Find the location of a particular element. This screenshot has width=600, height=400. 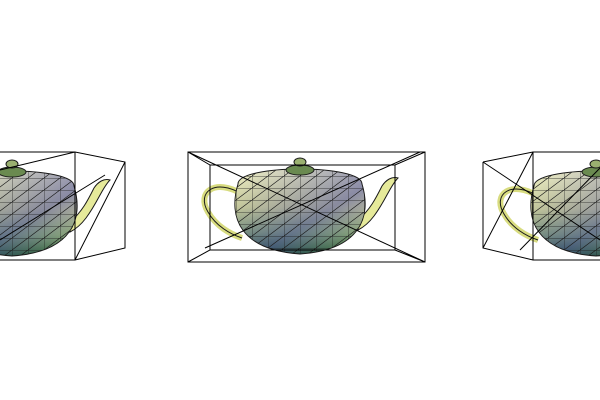

teapot-center is located at coordinates (306, 206).